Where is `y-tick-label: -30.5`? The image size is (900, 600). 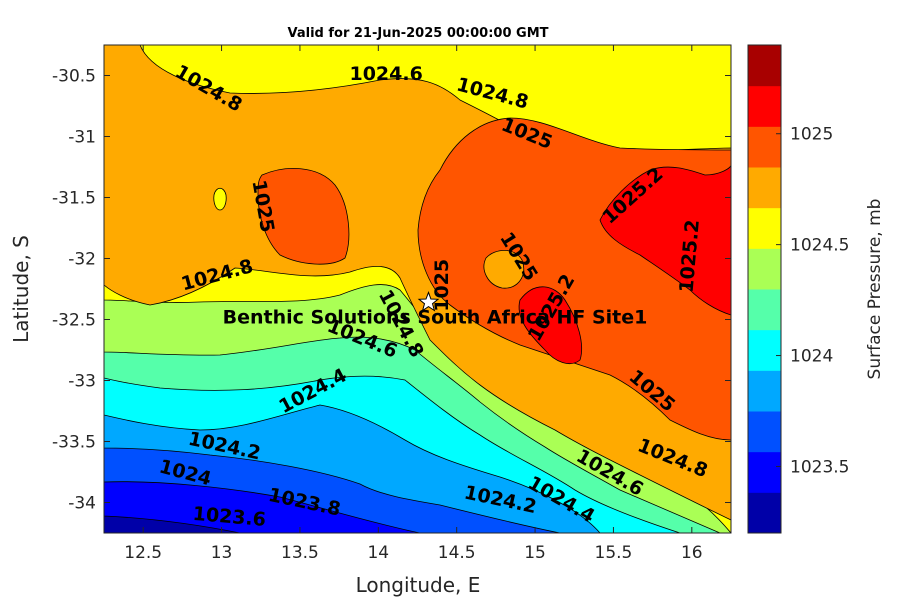
y-tick-label: -30.5 is located at coordinates (74, 77).